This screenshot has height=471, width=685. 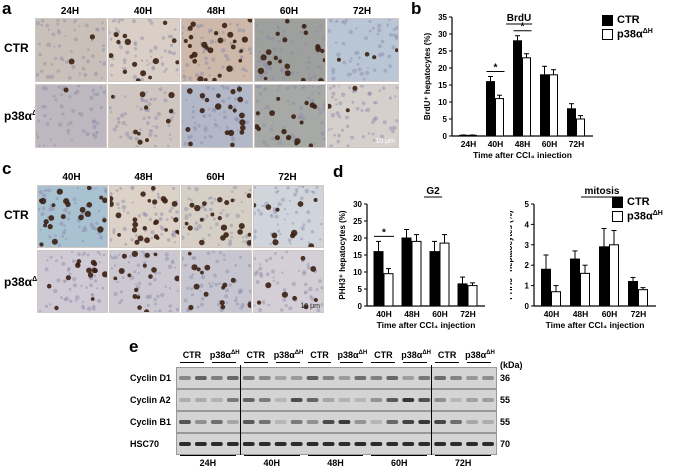 I want to click on row-label: CTR, so click(x=16, y=214).